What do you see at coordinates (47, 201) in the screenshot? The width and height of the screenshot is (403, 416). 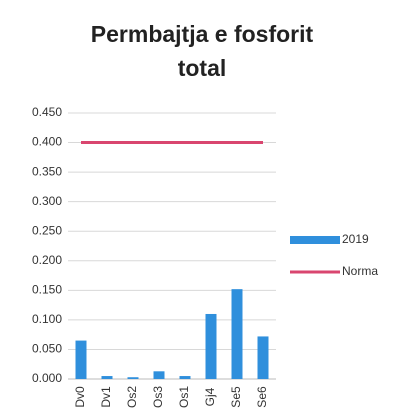 I see `y-tick-label: 0.300` at bounding box center [47, 201].